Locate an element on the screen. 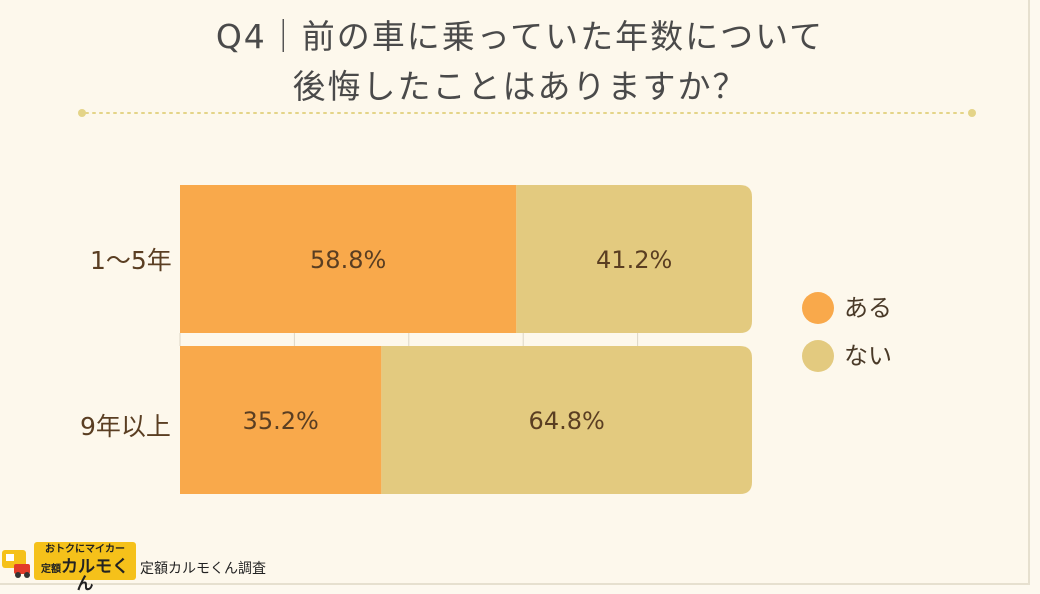 The image size is (1040, 594). data-label: 41.2% is located at coordinates (634, 260).